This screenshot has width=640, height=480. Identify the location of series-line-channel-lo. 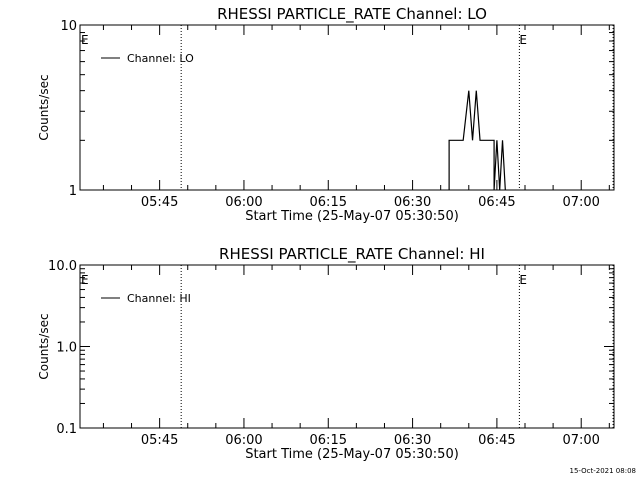
(477, 140).